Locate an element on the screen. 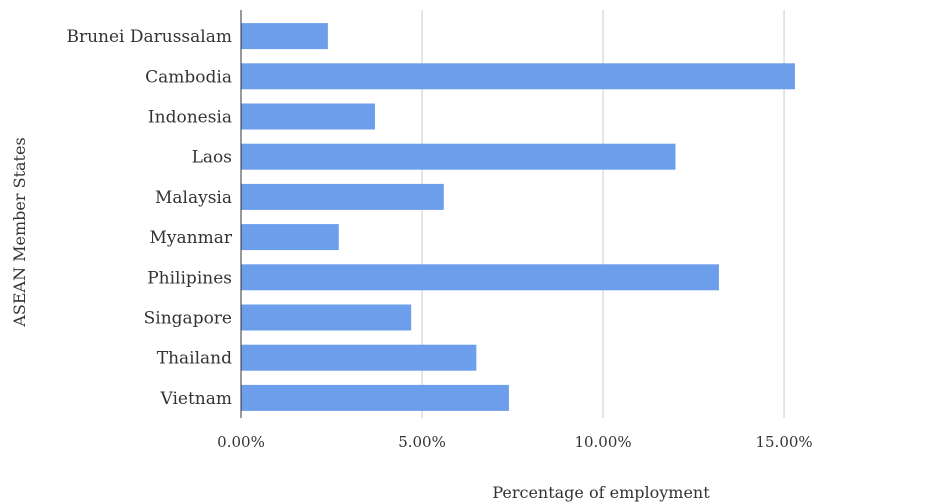  x-axis-title: Percentage of employment is located at coordinates (601, 492).